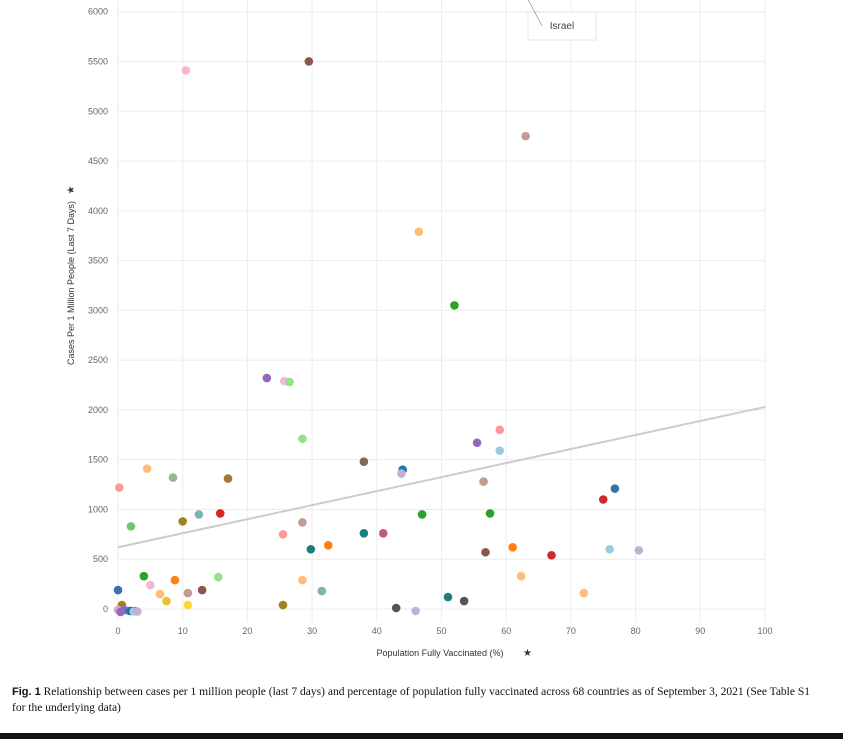 The width and height of the screenshot is (843, 739). I want to click on y-tick-label-7: 3500, so click(98, 261).